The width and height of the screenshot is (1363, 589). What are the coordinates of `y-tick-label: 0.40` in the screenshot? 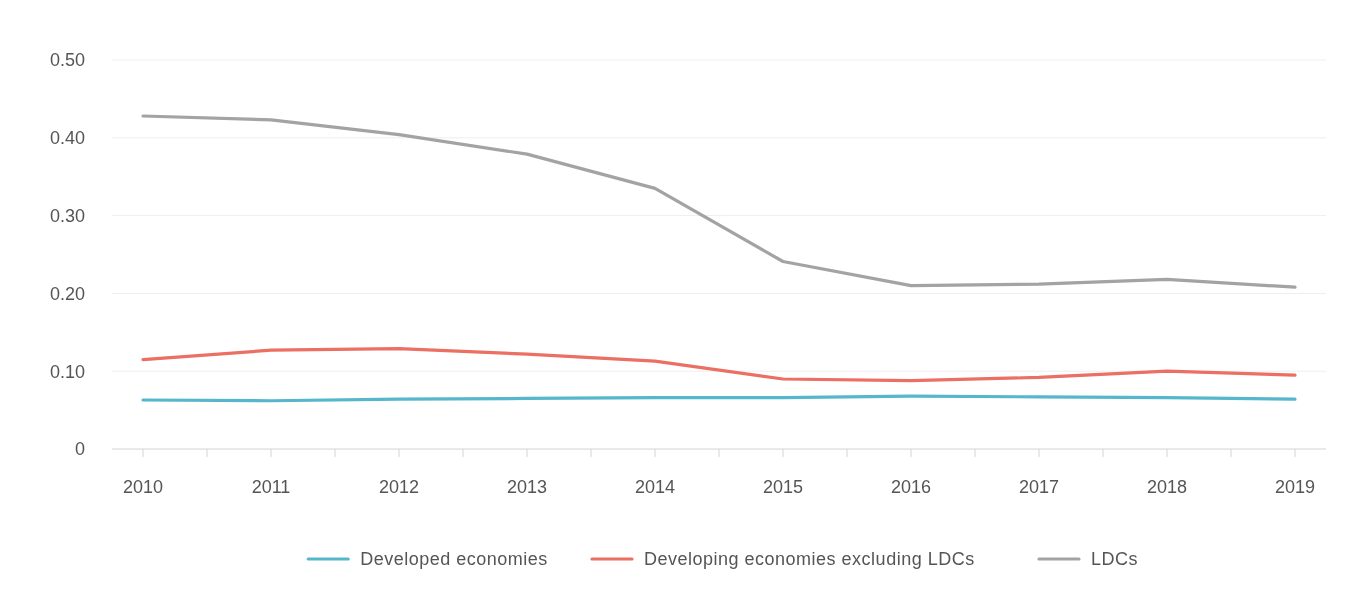 It's located at (67, 138).